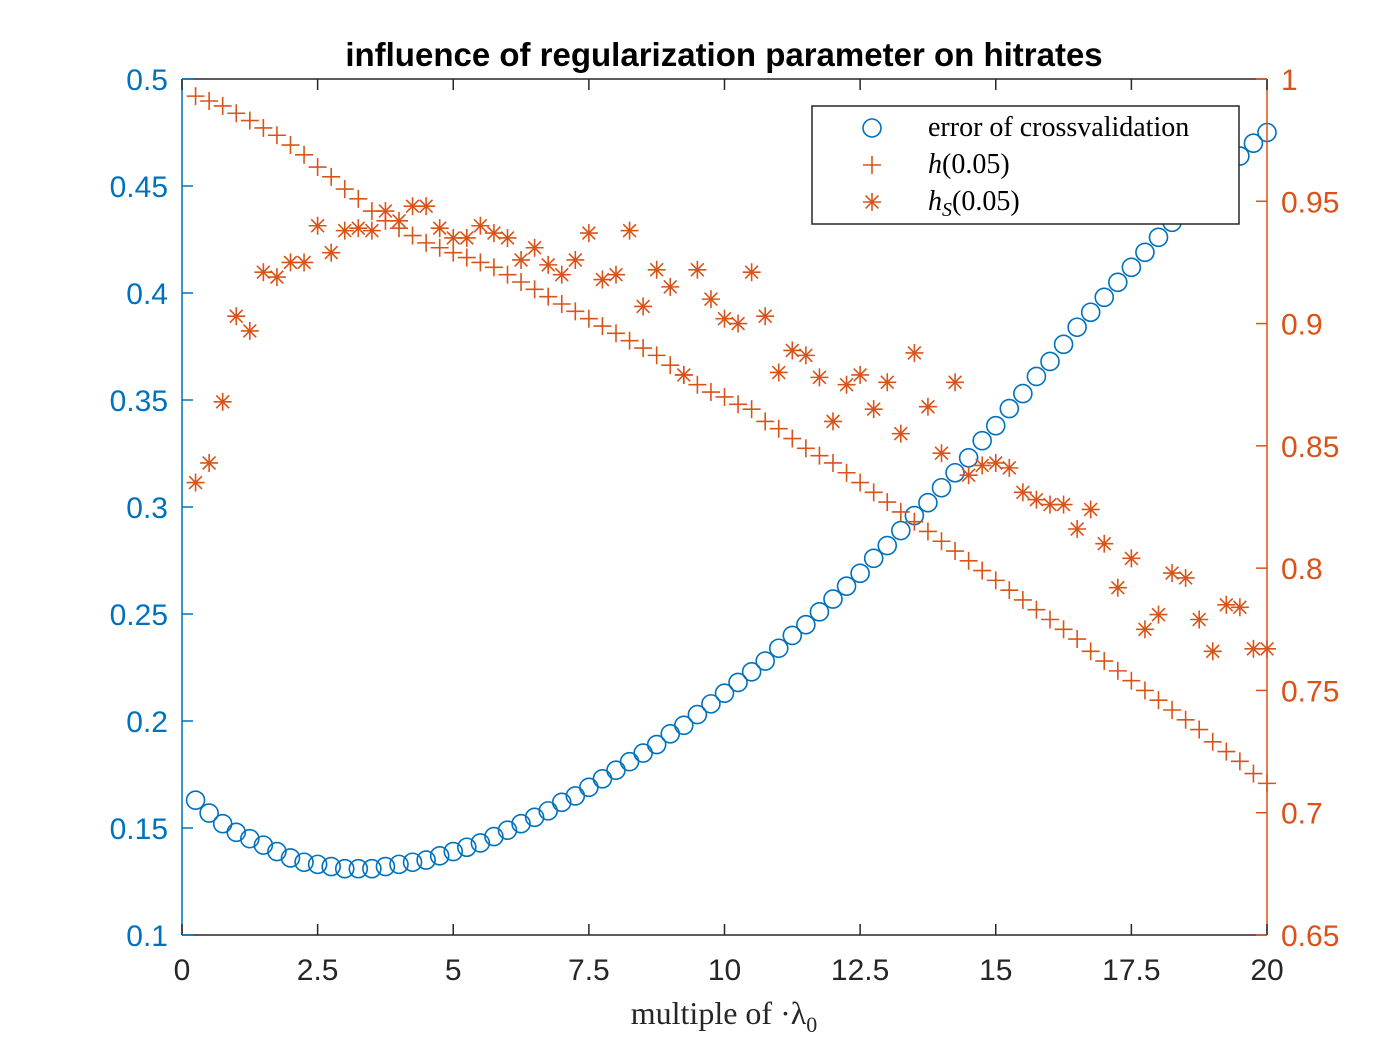 The width and height of the screenshot is (1400, 1050). Describe the element at coordinates (935, 164) in the screenshot. I see `legend-label-h-italic: h` at that location.